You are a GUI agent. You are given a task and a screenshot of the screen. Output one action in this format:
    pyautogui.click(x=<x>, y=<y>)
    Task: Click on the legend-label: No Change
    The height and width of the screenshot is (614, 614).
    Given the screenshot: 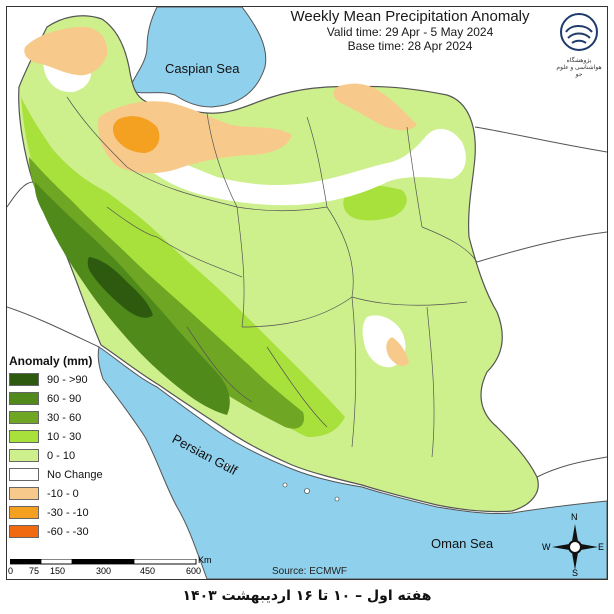 What is the action you would take?
    pyautogui.click(x=75, y=474)
    